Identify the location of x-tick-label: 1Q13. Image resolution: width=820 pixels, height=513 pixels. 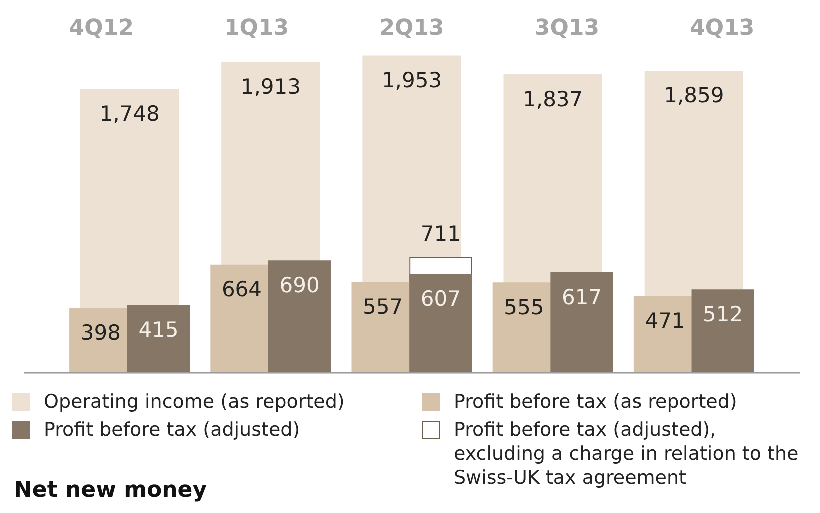
(257, 28).